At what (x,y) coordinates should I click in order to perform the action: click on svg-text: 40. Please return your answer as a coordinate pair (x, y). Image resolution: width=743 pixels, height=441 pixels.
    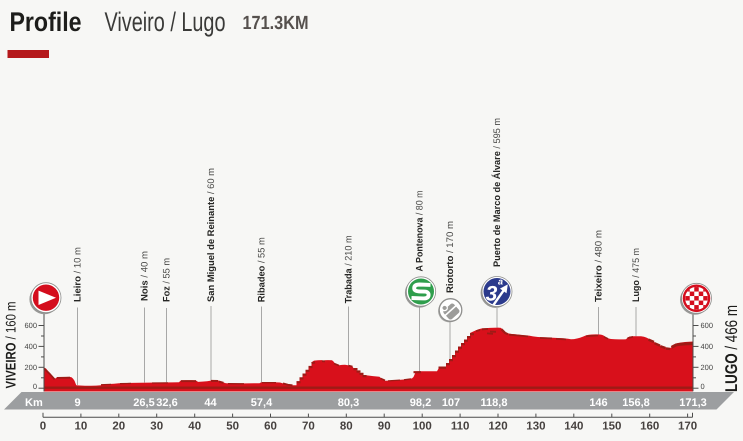
    Looking at the image, I should click on (194, 427).